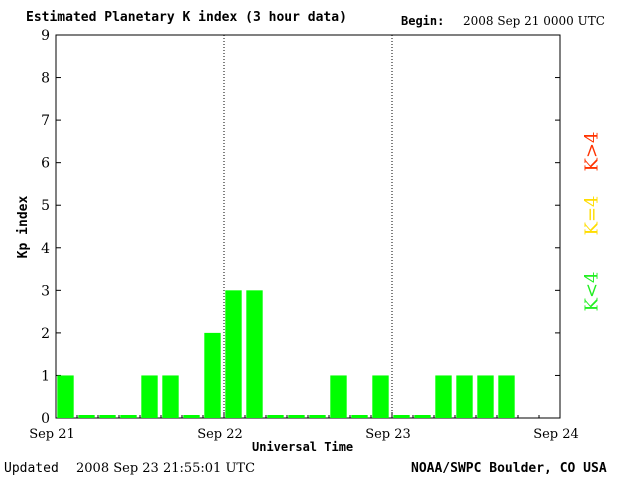 Image resolution: width=640 pixels, height=480 pixels. What do you see at coordinates (45, 419) in the screenshot?
I see `y-tick-label: 0` at bounding box center [45, 419].